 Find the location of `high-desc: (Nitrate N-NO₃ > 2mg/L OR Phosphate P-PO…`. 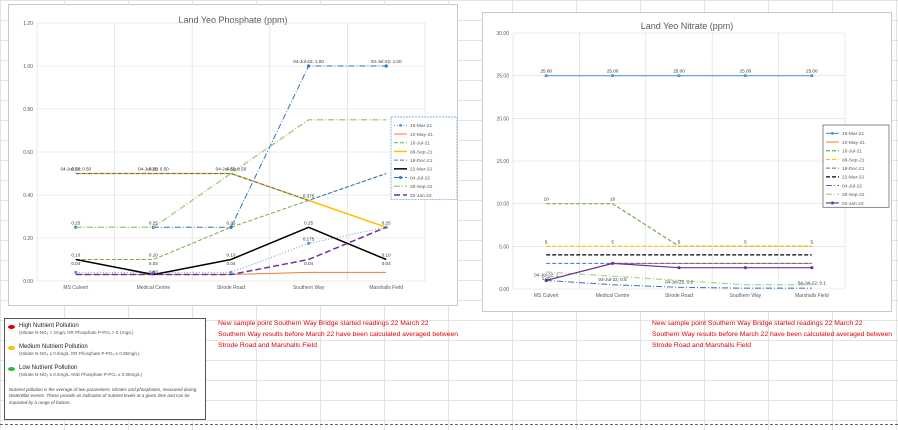

high-desc: (Nitrate N-NO₃ > 2mg/L OR Phosphate P-PO… is located at coordinates (76, 332).